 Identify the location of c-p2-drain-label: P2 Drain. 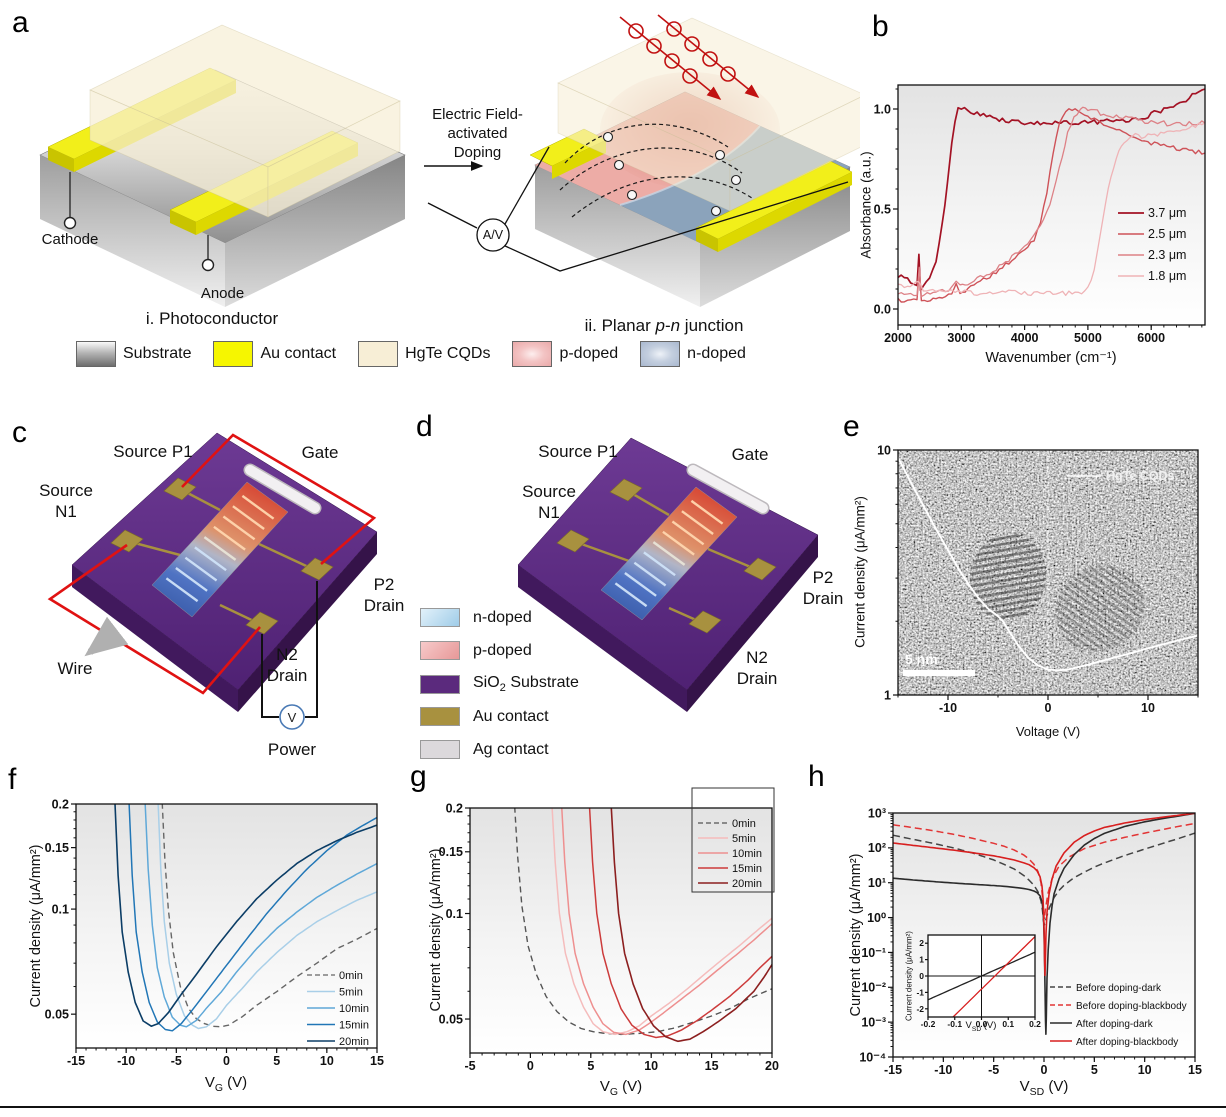
(384, 595).